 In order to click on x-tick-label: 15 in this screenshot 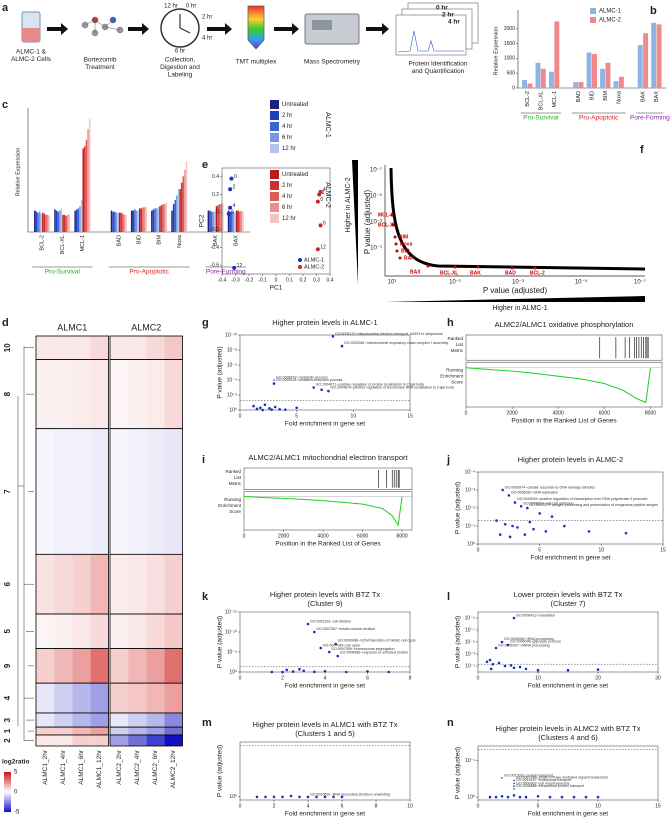, I will do `click(410, 416)`.